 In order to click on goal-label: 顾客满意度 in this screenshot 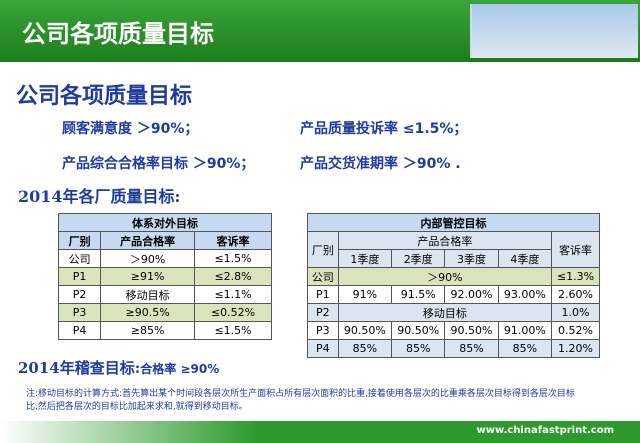, I will do `click(97, 129)`.